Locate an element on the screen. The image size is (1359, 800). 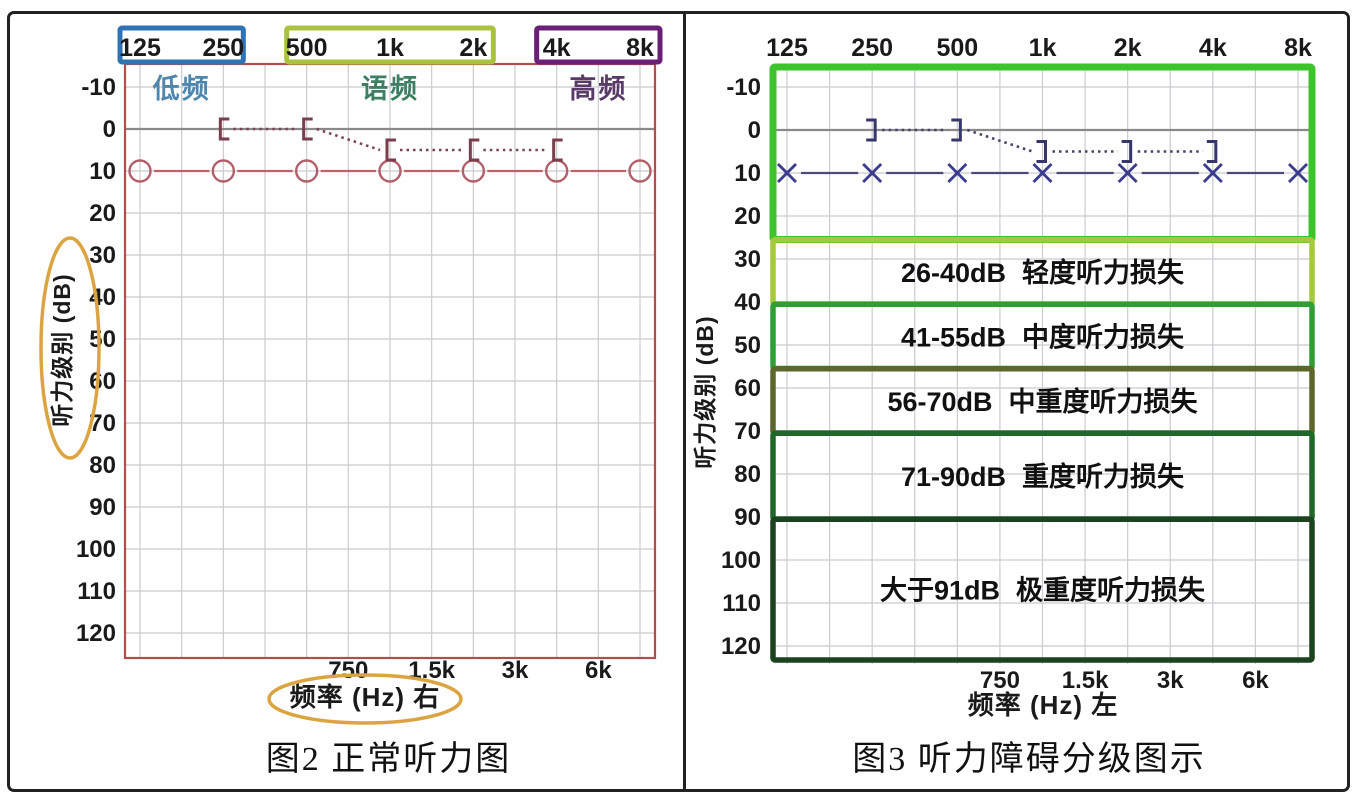
y-tick-label: 70 is located at coordinates (747, 431).